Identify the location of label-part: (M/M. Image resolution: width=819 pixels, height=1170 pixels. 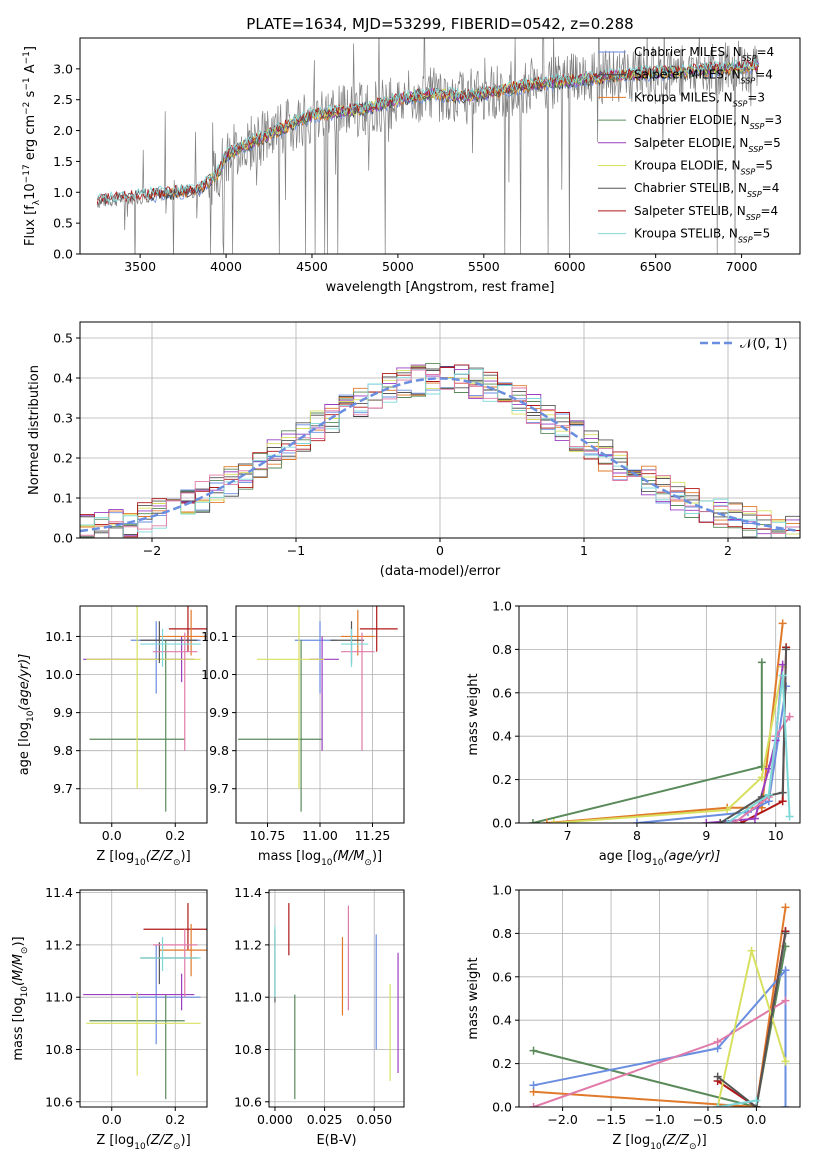
(18, 970).